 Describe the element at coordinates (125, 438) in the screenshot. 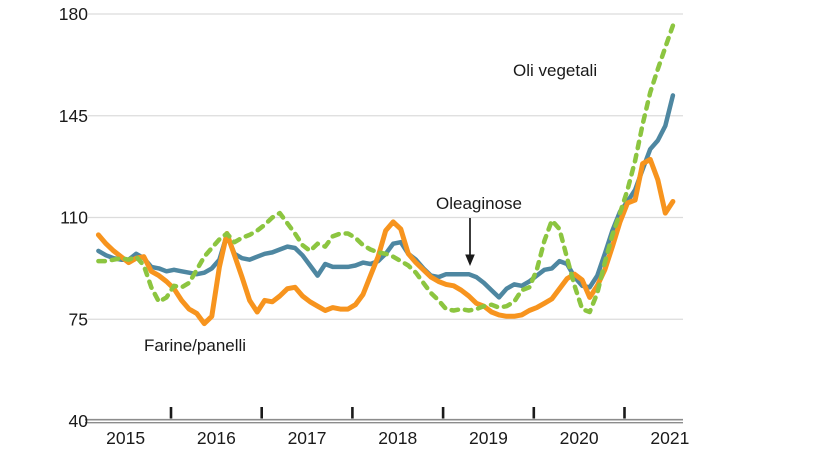

I see `x-year-label-2015: 2015` at that location.